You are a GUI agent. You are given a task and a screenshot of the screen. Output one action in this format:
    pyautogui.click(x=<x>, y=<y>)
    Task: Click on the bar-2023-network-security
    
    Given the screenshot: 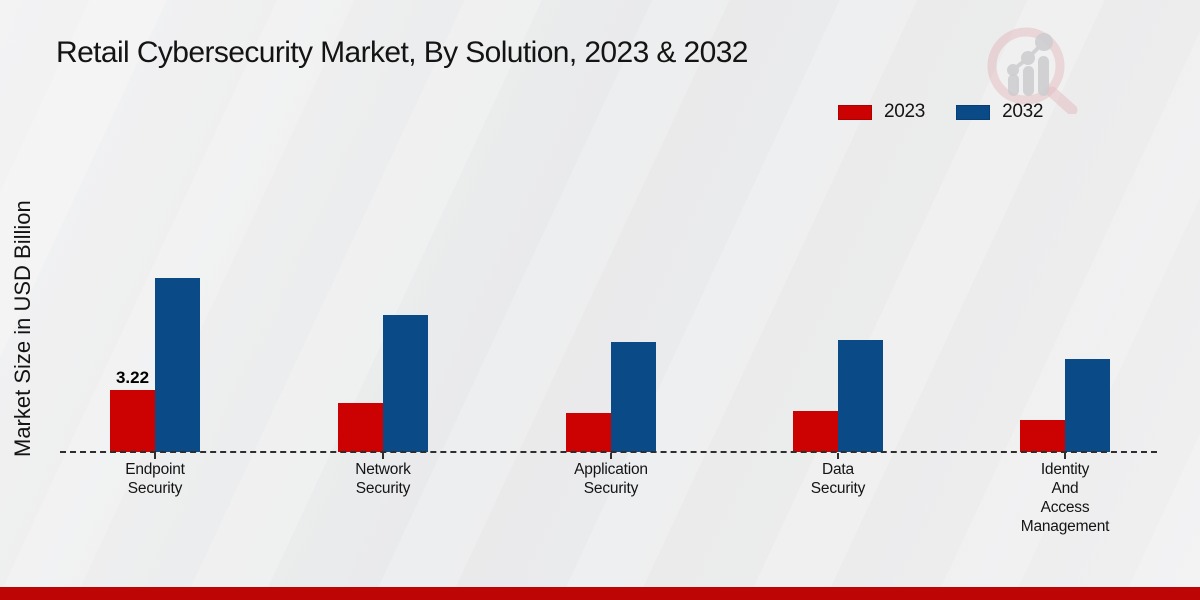 What is the action you would take?
    pyautogui.click(x=360, y=427)
    